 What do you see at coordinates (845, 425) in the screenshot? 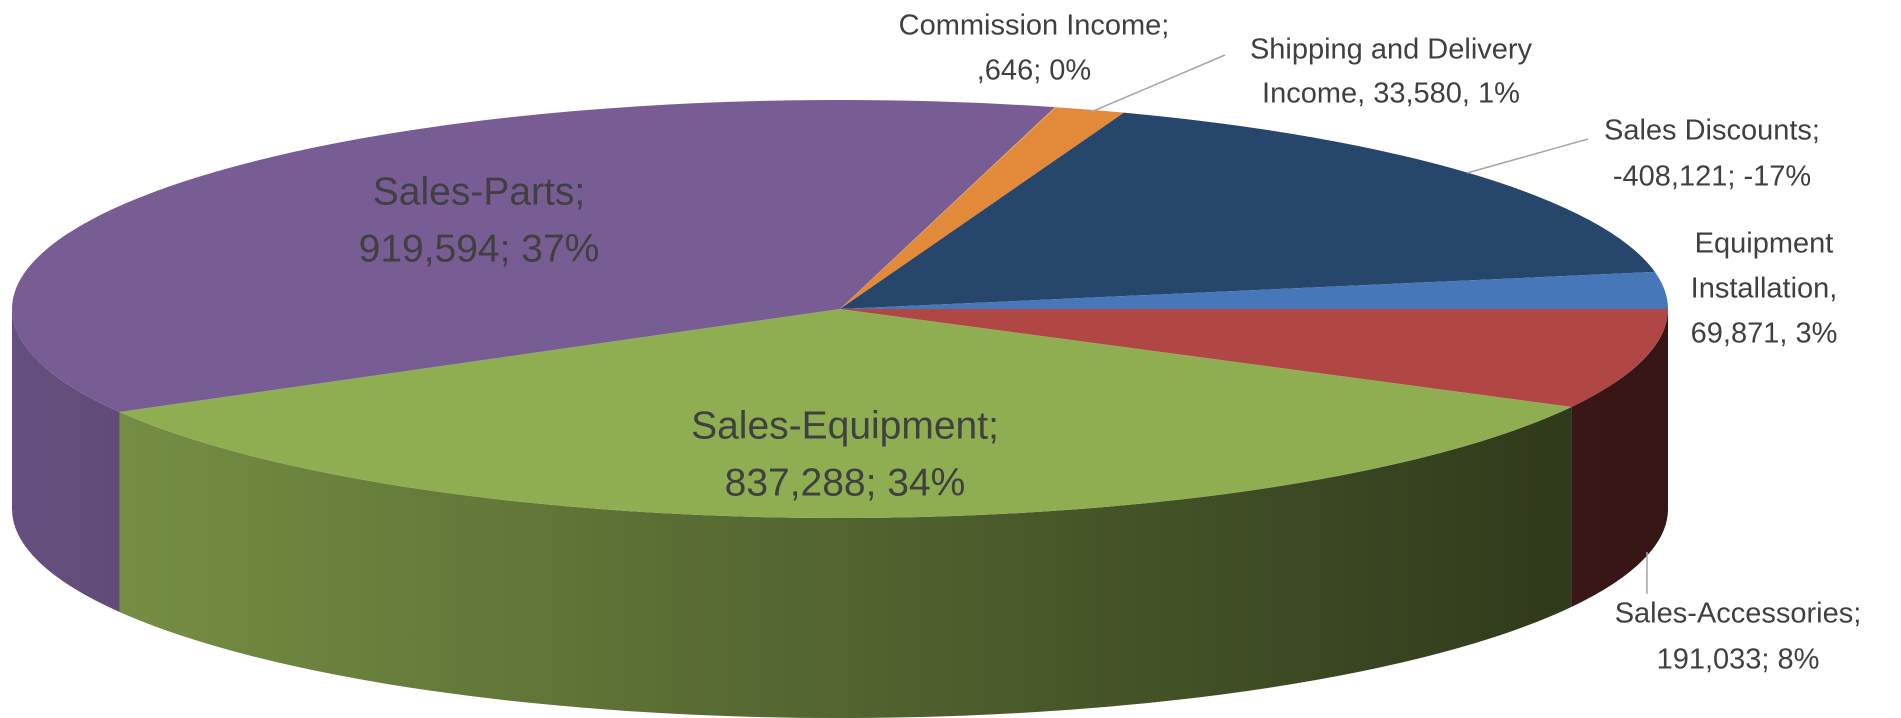
I see `data-label: Sales-Equipment;` at bounding box center [845, 425].